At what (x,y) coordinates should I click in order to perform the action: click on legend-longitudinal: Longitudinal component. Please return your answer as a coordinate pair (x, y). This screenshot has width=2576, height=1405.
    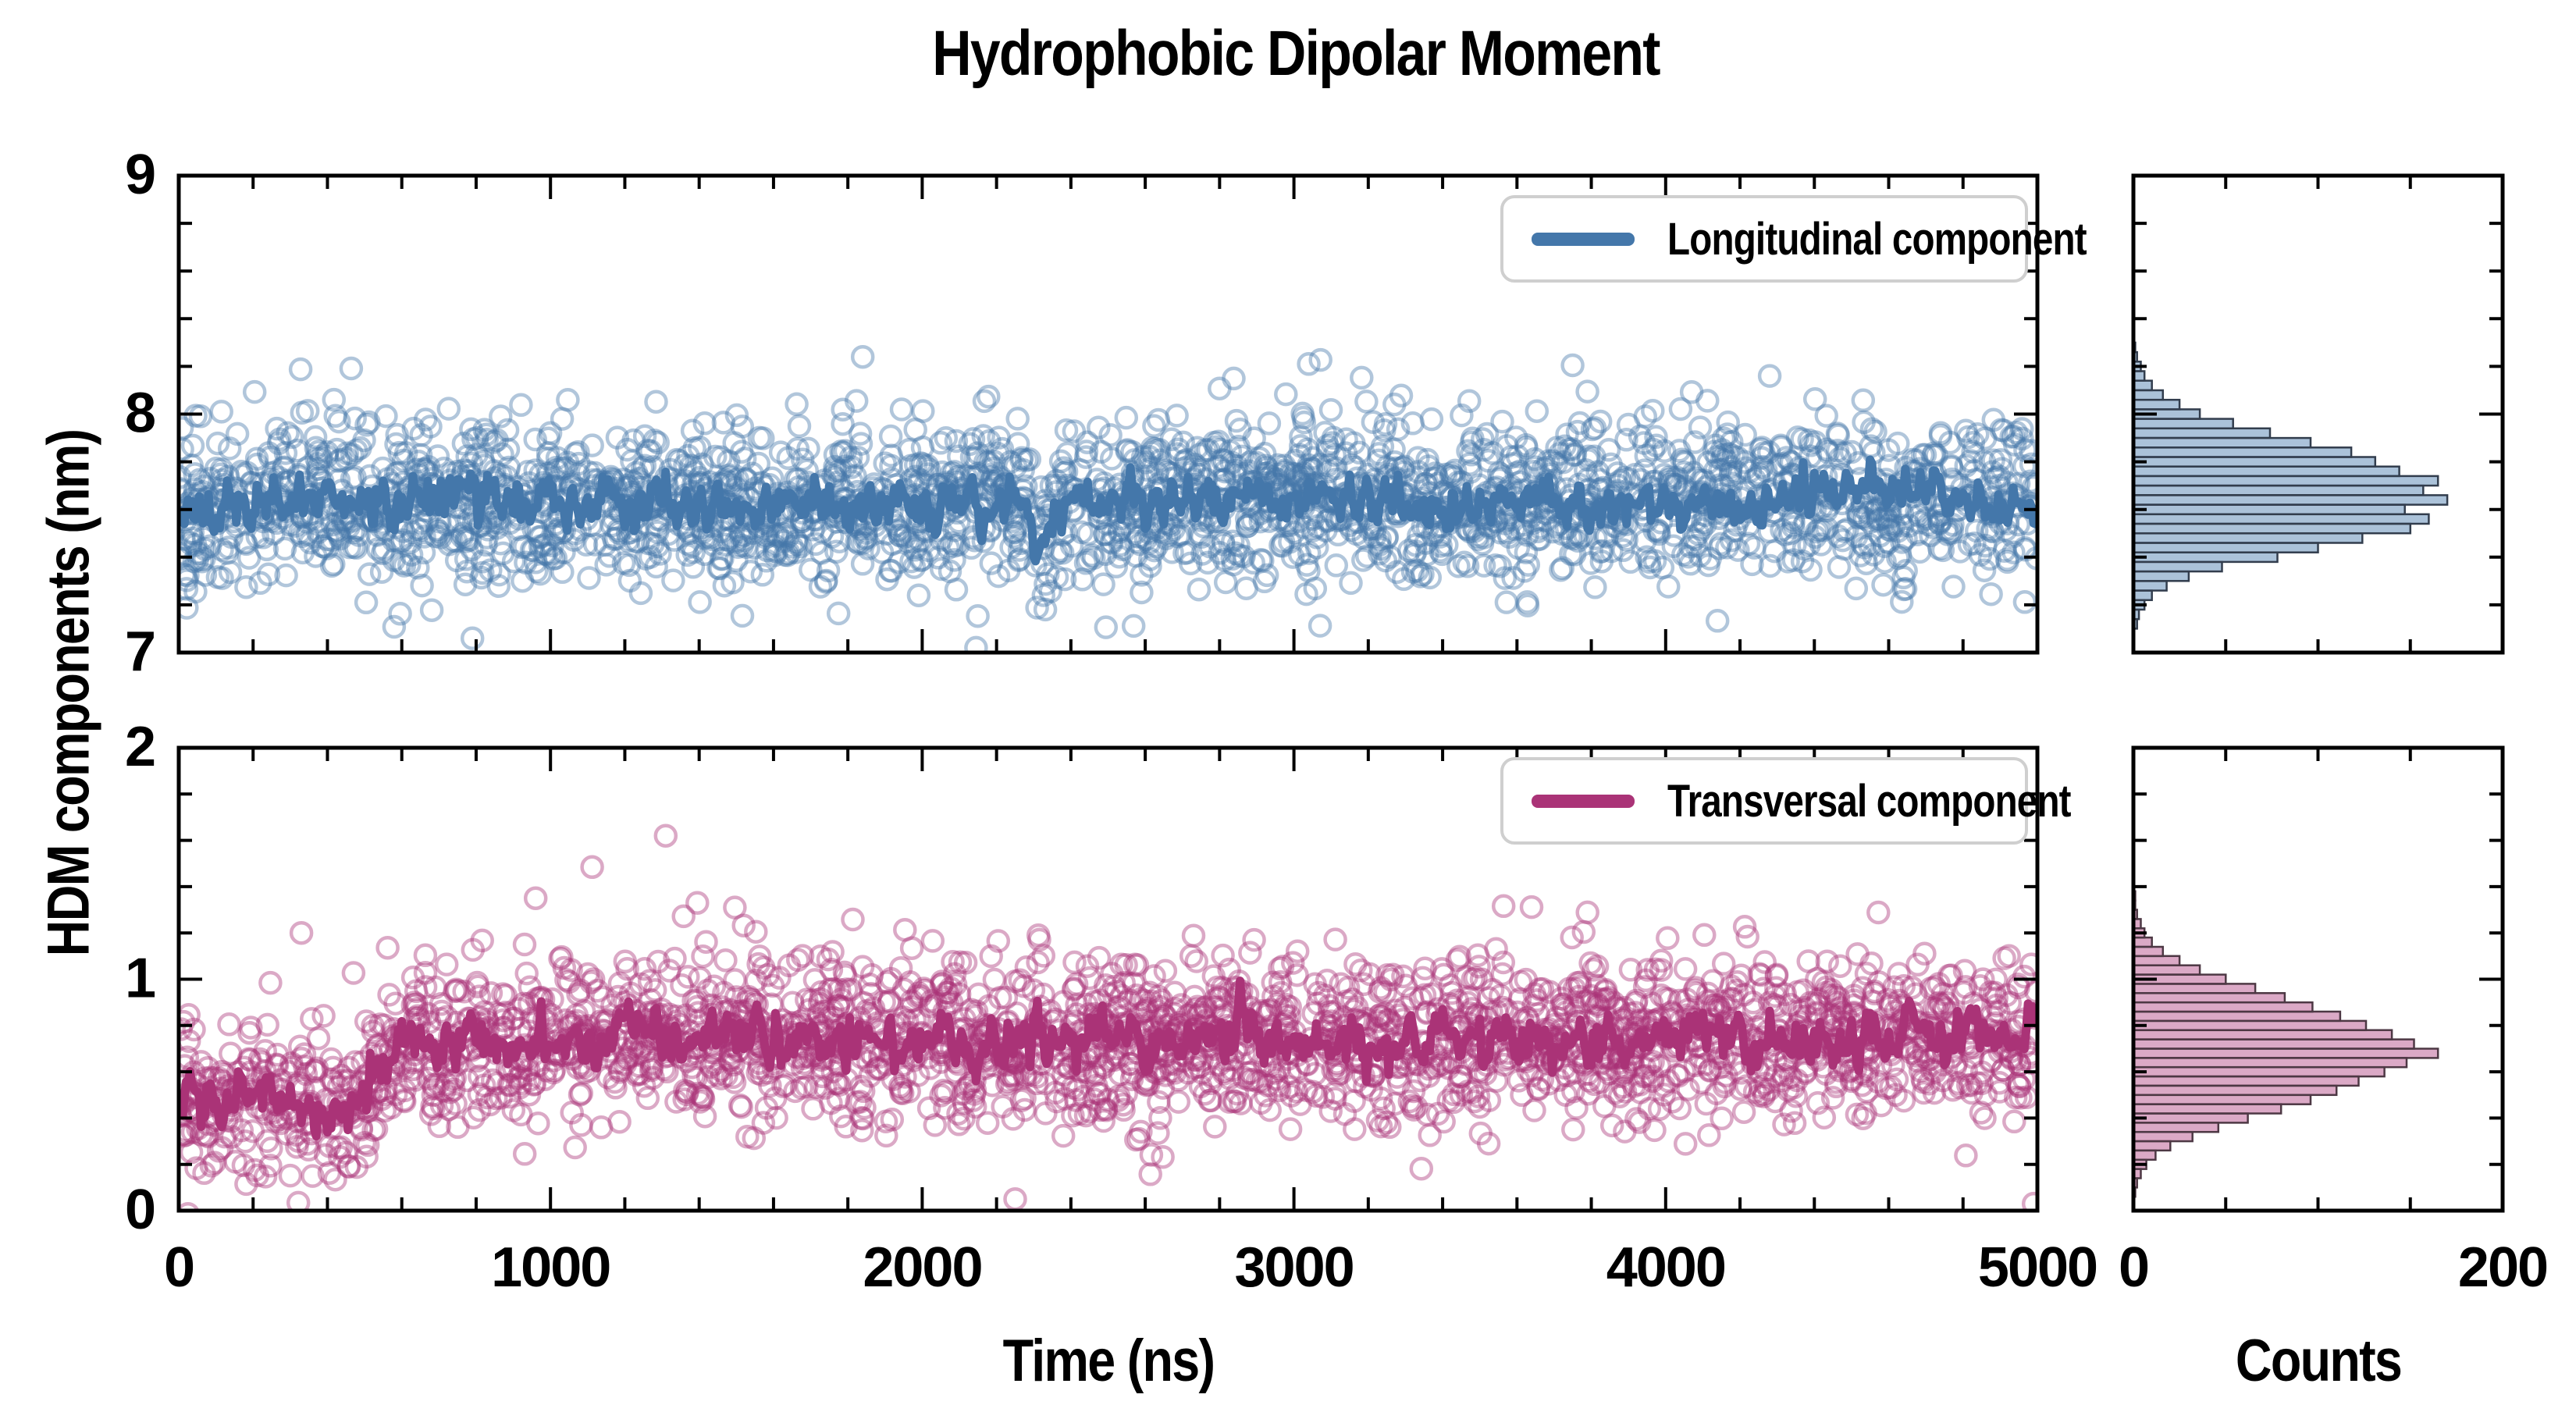
    Looking at the image, I should click on (1793, 239).